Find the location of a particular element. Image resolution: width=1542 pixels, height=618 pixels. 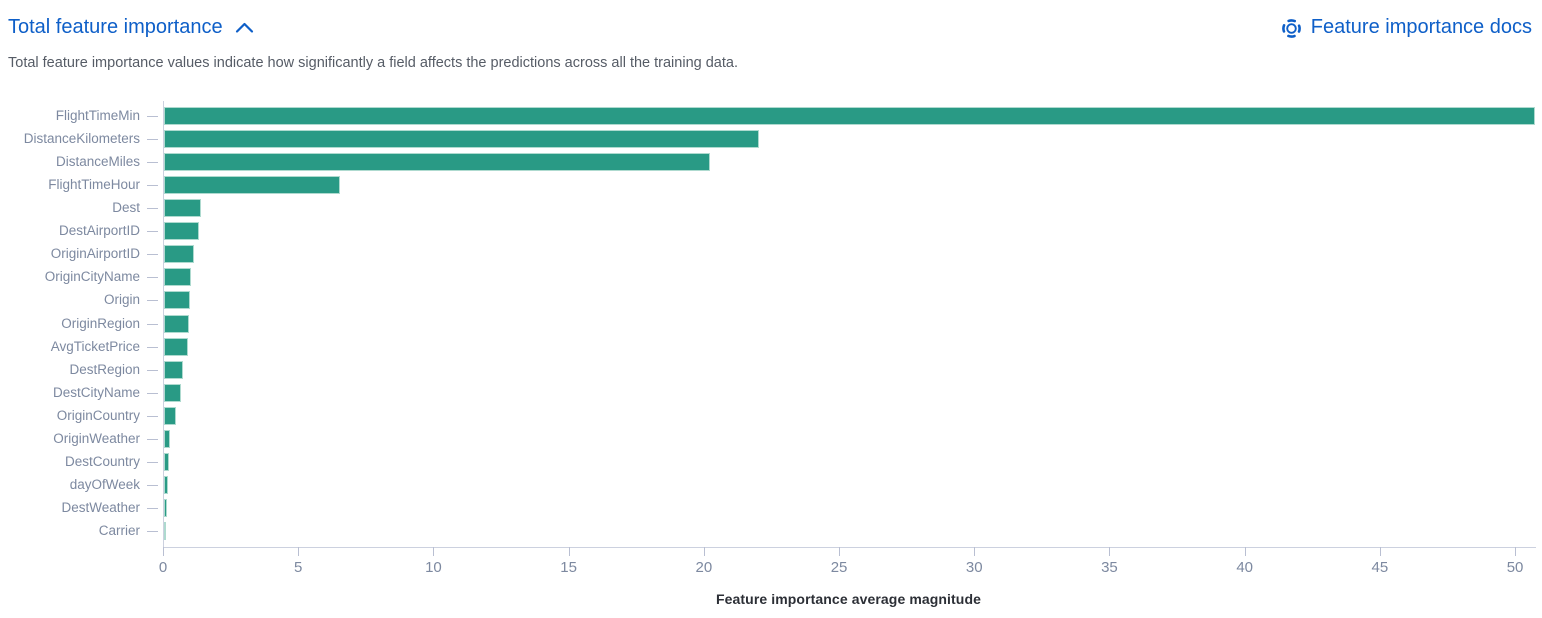

x-tick-label: 20 is located at coordinates (704, 567).